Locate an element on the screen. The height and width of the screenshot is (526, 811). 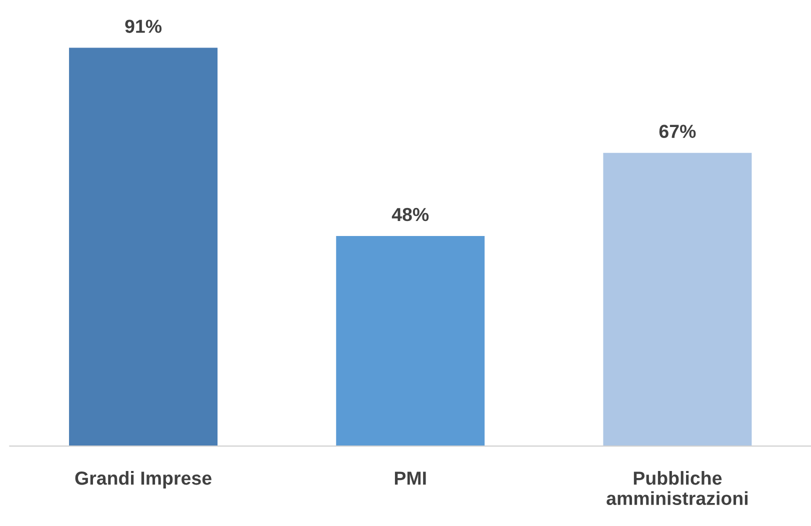
x-tick-label: PMI is located at coordinates (410, 478).